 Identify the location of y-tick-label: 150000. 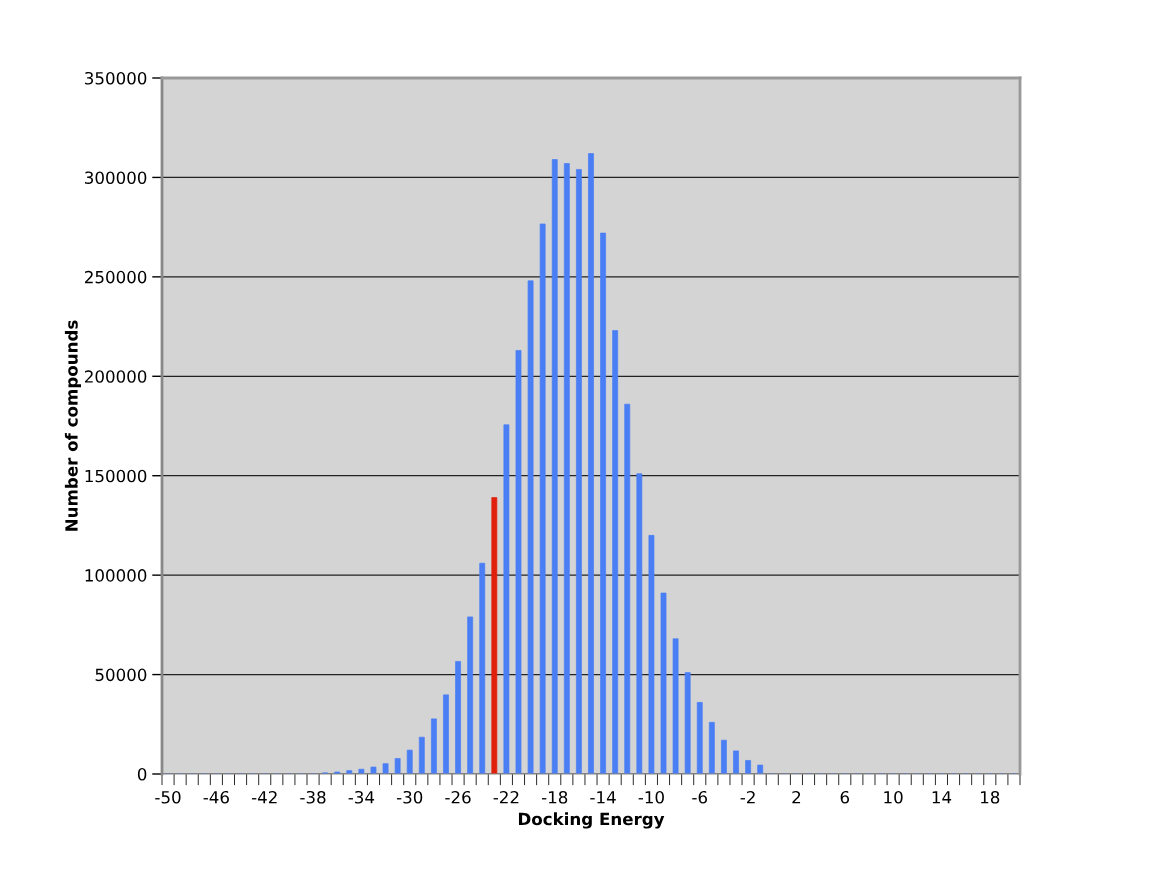
(116, 476).